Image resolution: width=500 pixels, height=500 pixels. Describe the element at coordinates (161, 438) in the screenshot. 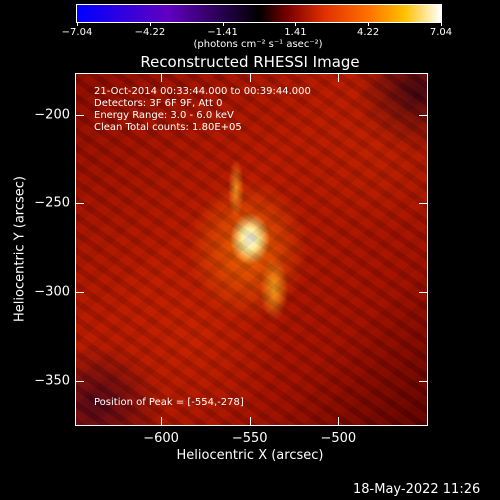

I see `x-tick-label: −600` at that location.